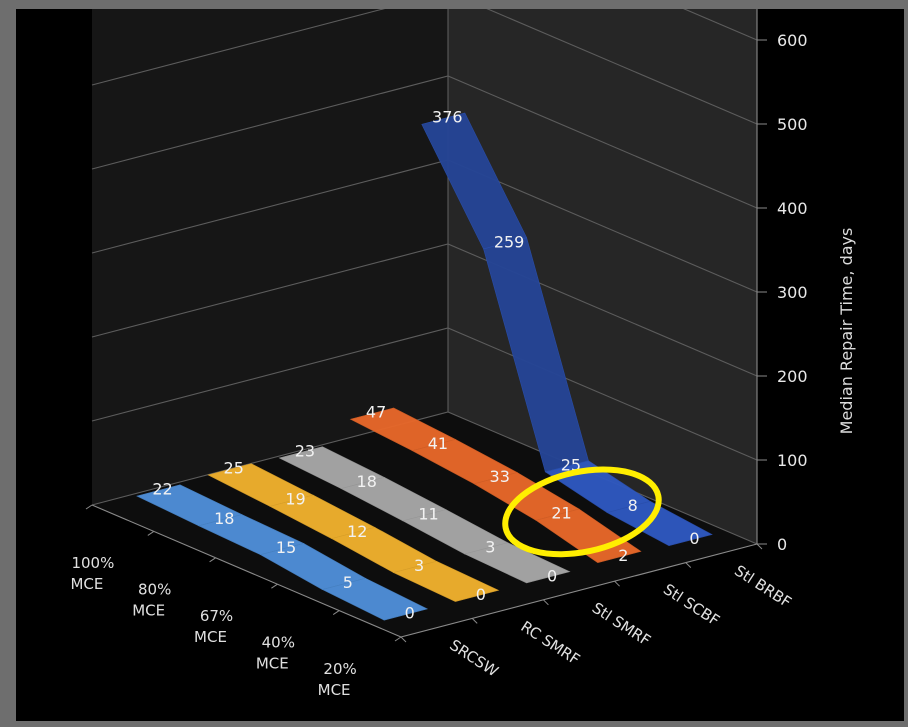 The height and width of the screenshot is (727, 908). What do you see at coordinates (792, 292) in the screenshot?
I see `y-tick-label: 300` at bounding box center [792, 292].